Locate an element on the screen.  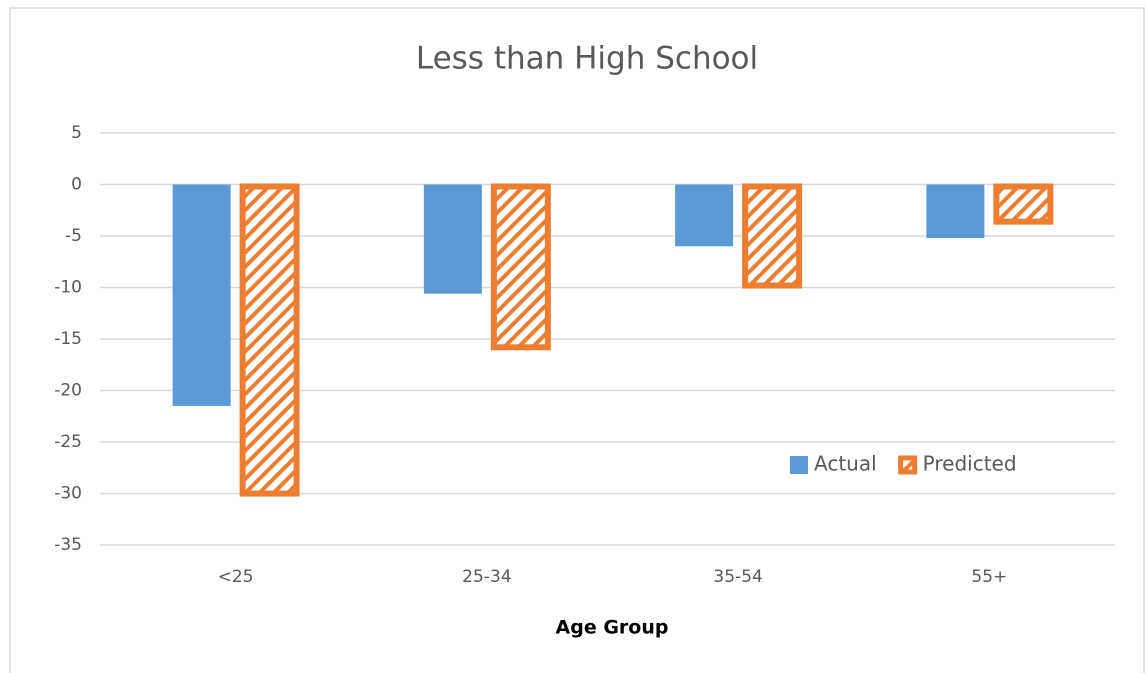
y-tick-label: 5 is located at coordinates (76, 133).